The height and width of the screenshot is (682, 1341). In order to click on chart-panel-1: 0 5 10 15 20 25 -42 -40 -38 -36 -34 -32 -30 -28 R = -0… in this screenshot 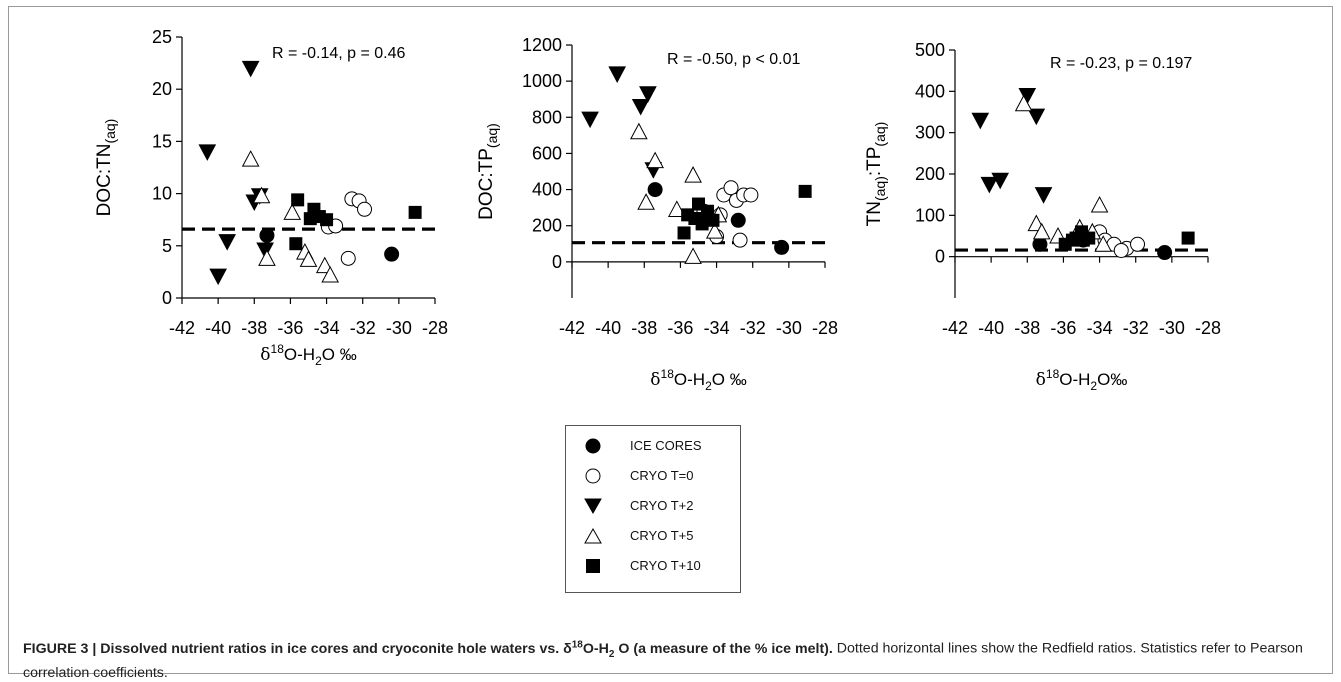, I will do `click(271, 197)`.